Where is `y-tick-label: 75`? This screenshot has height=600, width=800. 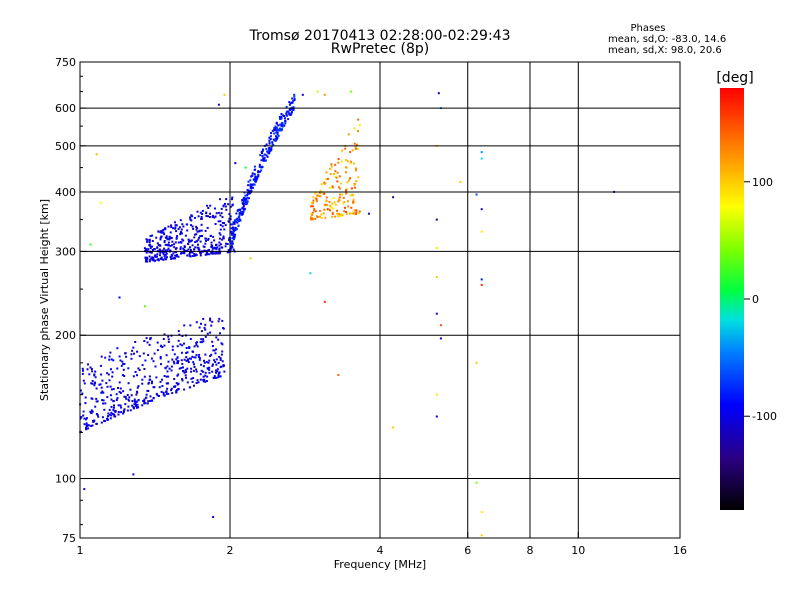
y-tick-label: 75 is located at coordinates (69, 538).